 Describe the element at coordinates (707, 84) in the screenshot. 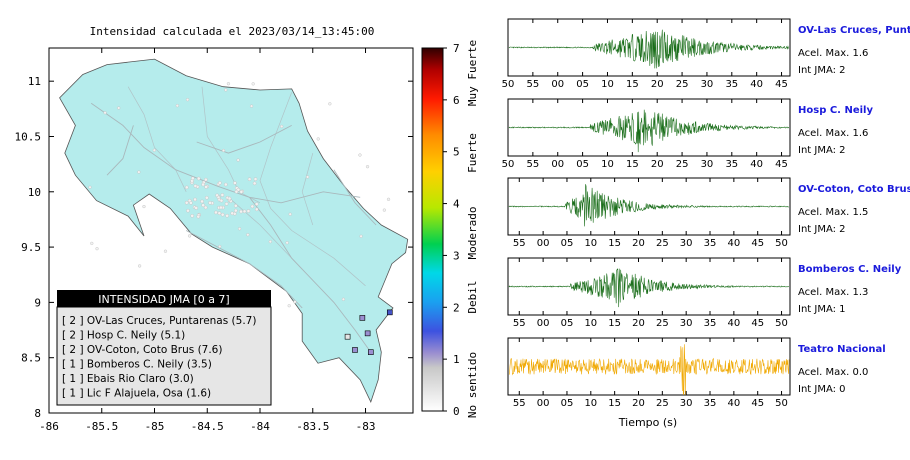

I see `trace-tick-label: 30` at that location.